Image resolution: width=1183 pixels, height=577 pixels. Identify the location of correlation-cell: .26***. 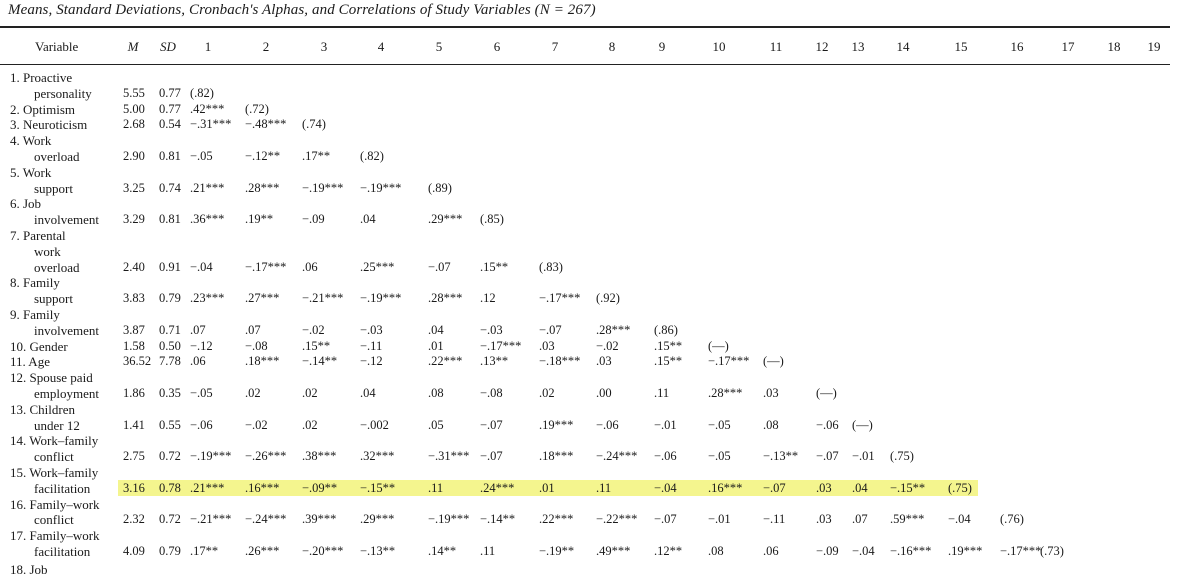
(262, 551).